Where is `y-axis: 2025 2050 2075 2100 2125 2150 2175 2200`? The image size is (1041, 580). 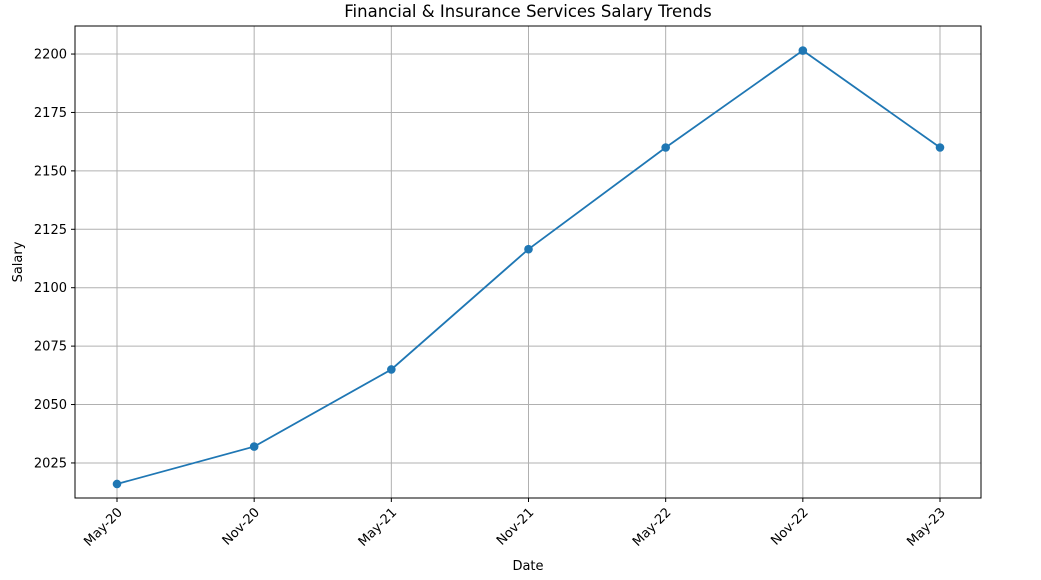 y-axis: 2025 2050 2075 2100 2125 2150 2175 2200 is located at coordinates (54, 259).